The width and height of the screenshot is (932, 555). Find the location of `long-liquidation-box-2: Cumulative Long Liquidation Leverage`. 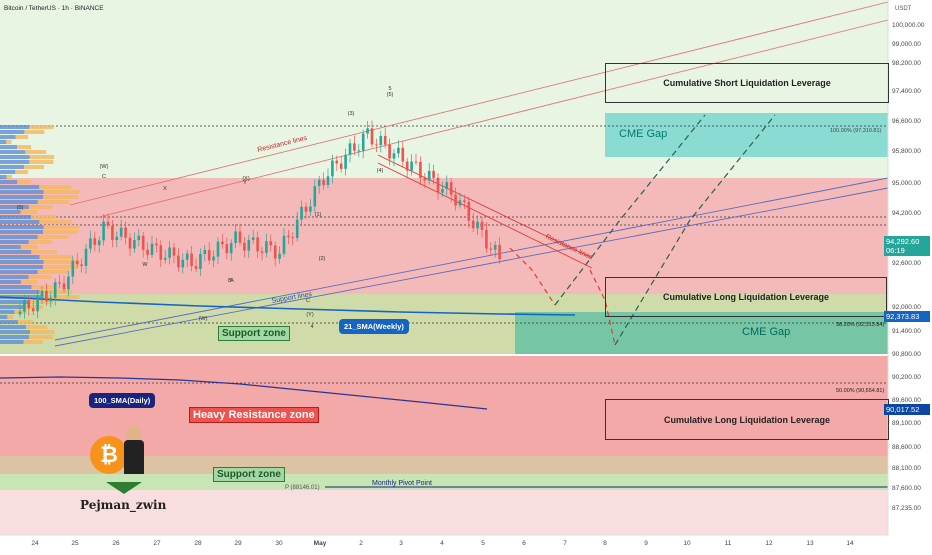

long-liquidation-box-2: Cumulative Long Liquidation Leverage is located at coordinates (747, 419).